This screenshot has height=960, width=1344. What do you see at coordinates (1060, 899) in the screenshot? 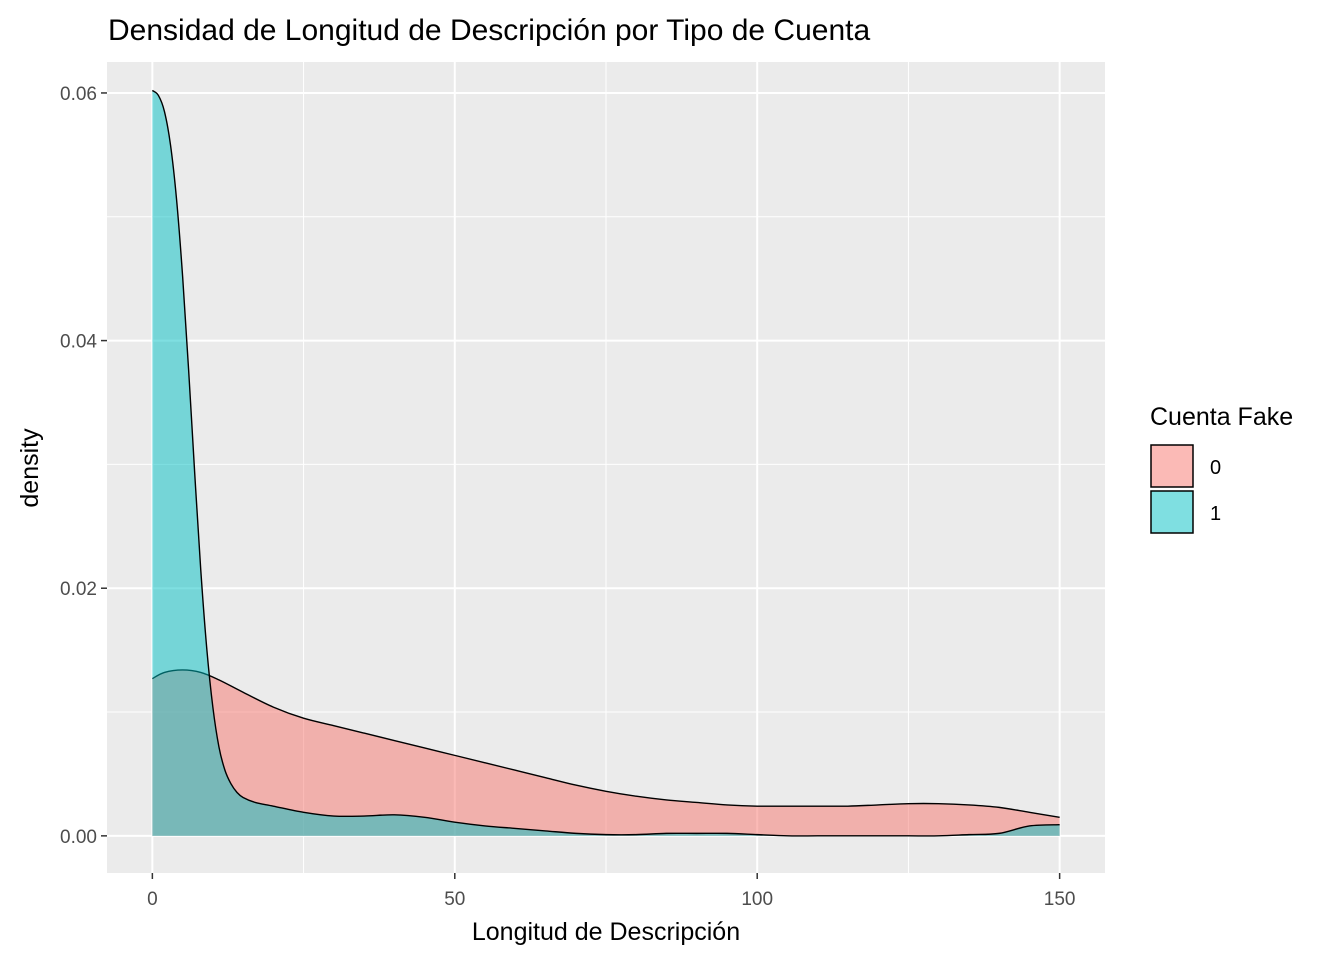
I see `x-tick-label: 150` at bounding box center [1060, 899].